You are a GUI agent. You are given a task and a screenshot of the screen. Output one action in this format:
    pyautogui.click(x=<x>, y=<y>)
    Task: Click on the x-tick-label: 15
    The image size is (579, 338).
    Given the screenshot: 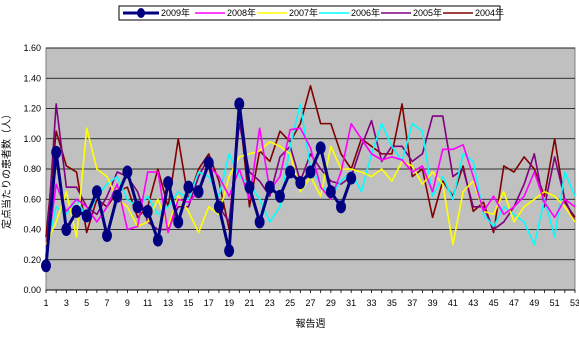 What is the action you would take?
    pyautogui.click(x=188, y=303)
    